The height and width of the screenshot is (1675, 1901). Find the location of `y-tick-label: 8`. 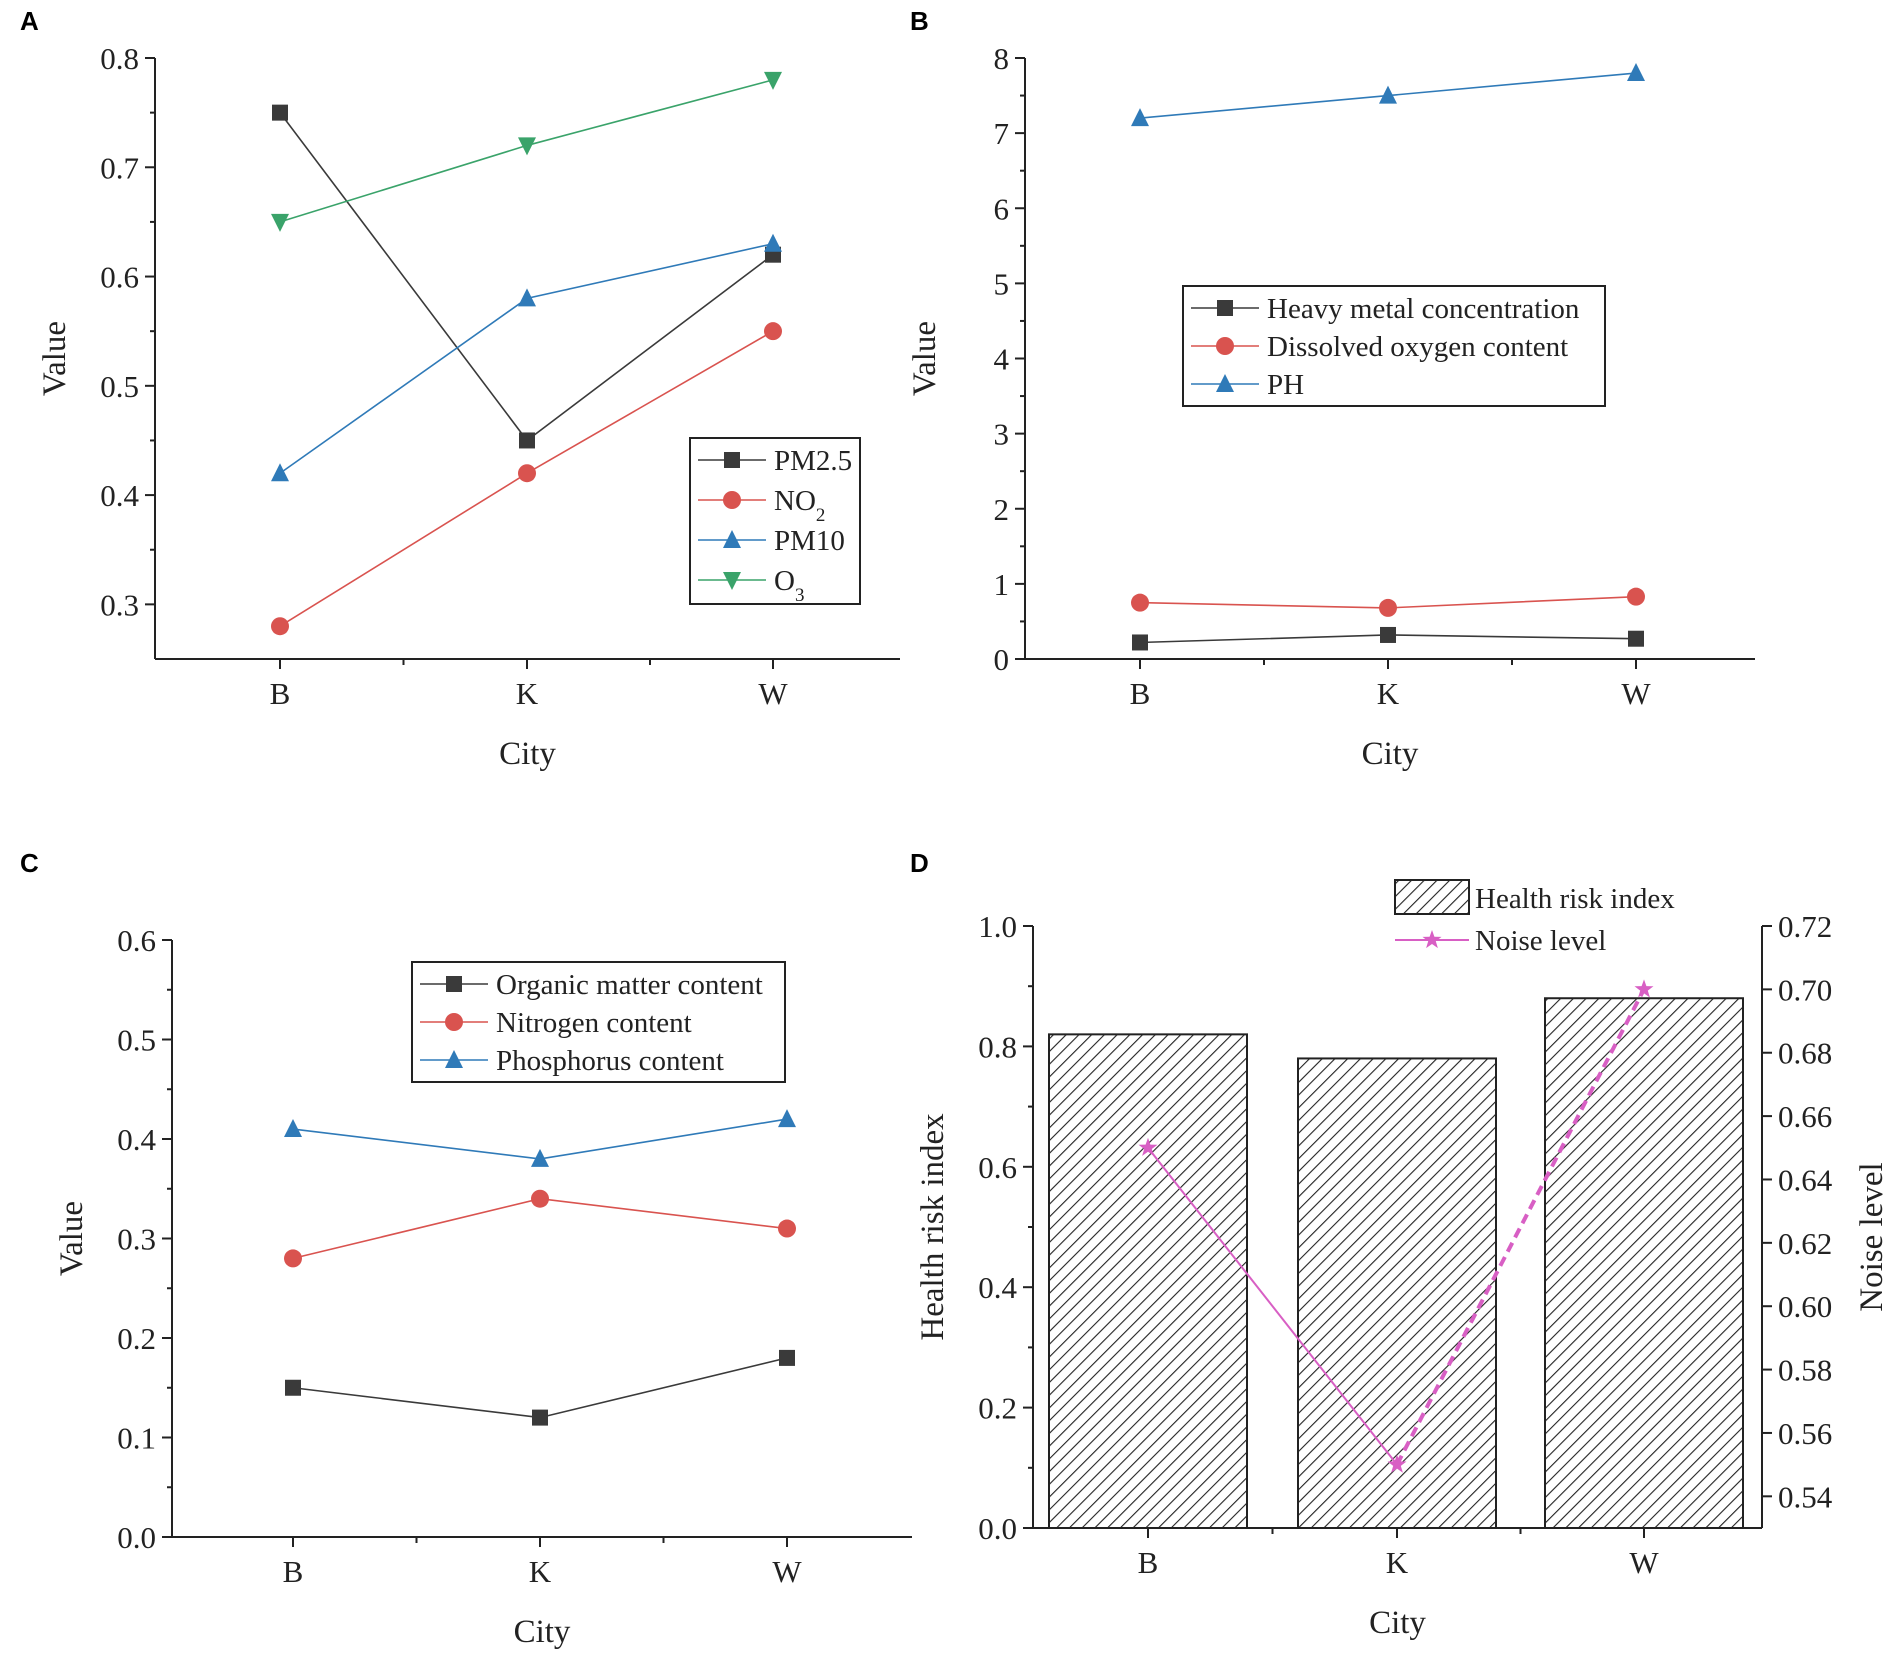

y-tick-label: 8 is located at coordinates (1002, 58).